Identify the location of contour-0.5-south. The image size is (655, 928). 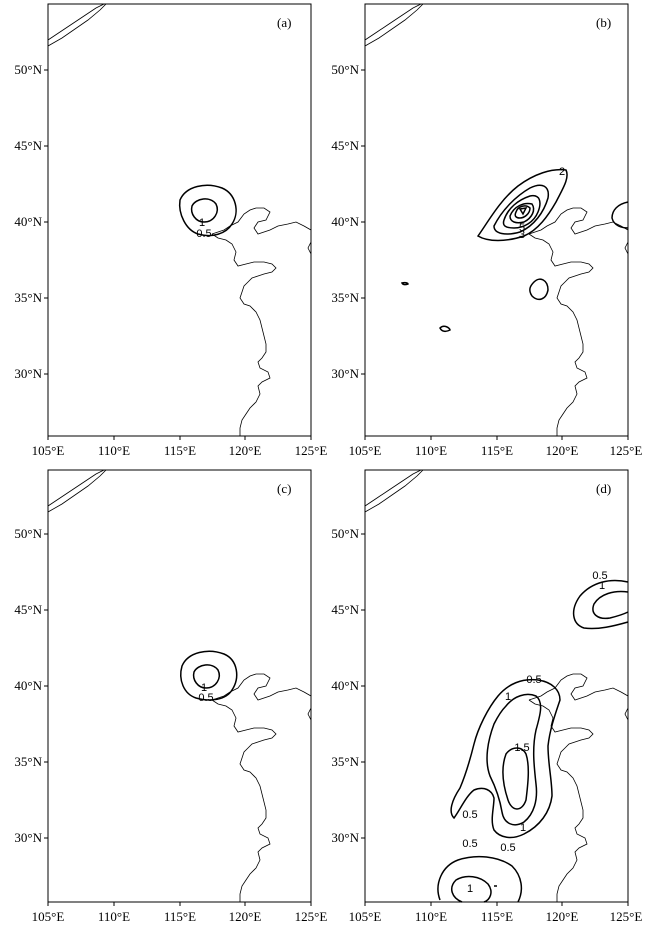
(480, 879).